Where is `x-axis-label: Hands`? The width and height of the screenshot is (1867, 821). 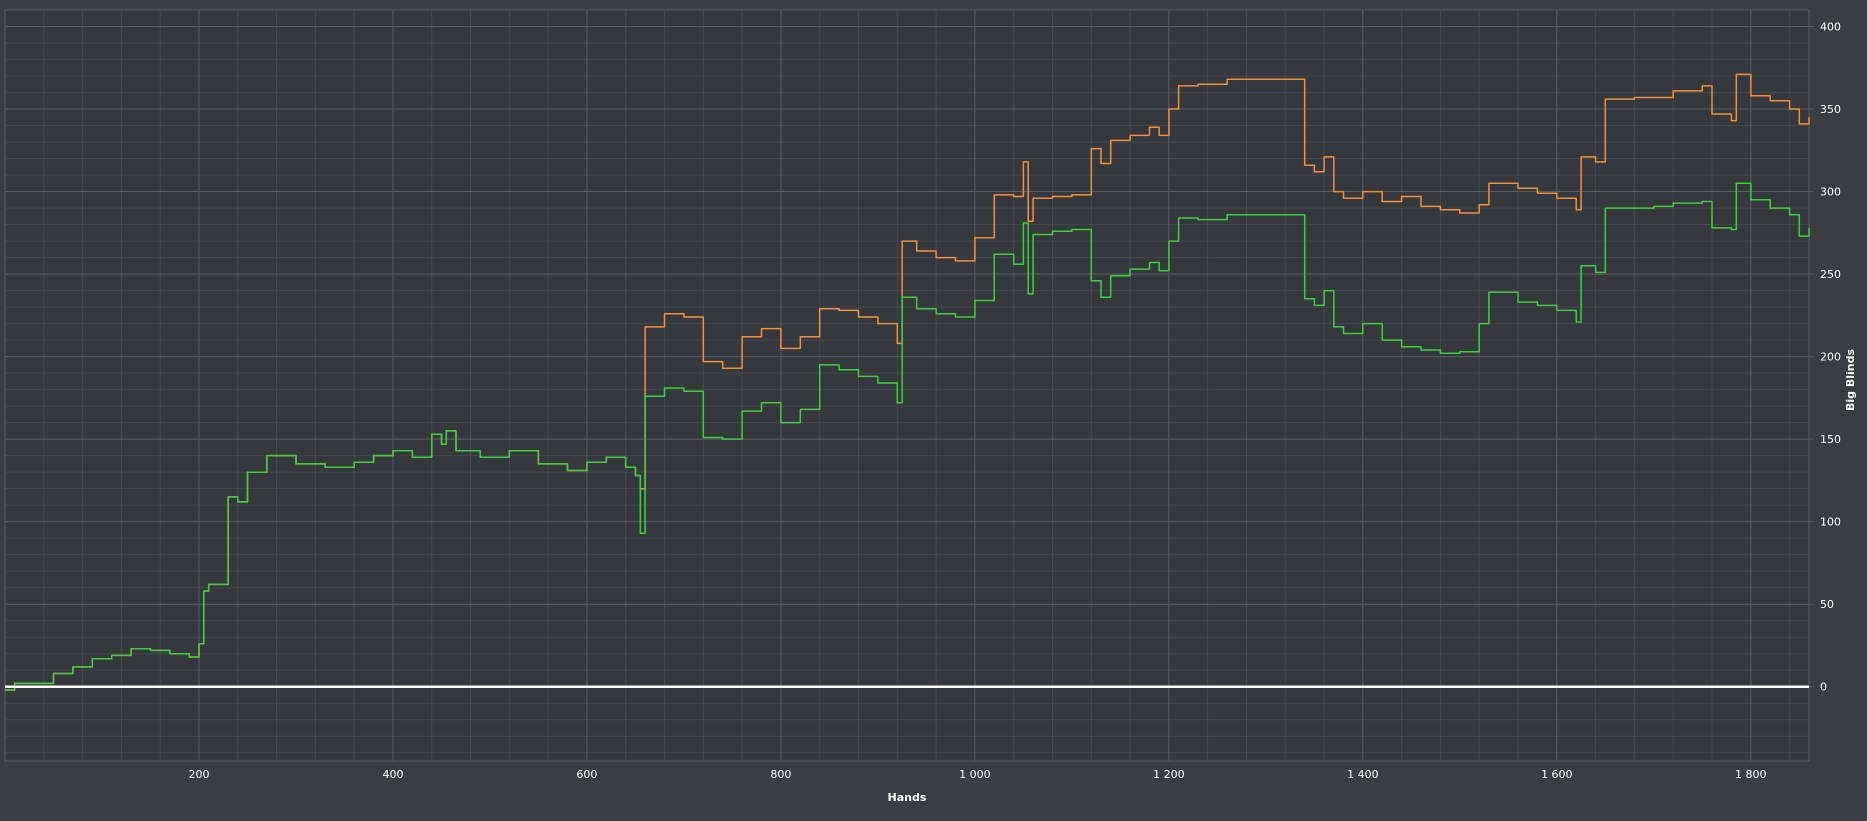 x-axis-label: Hands is located at coordinates (907, 797).